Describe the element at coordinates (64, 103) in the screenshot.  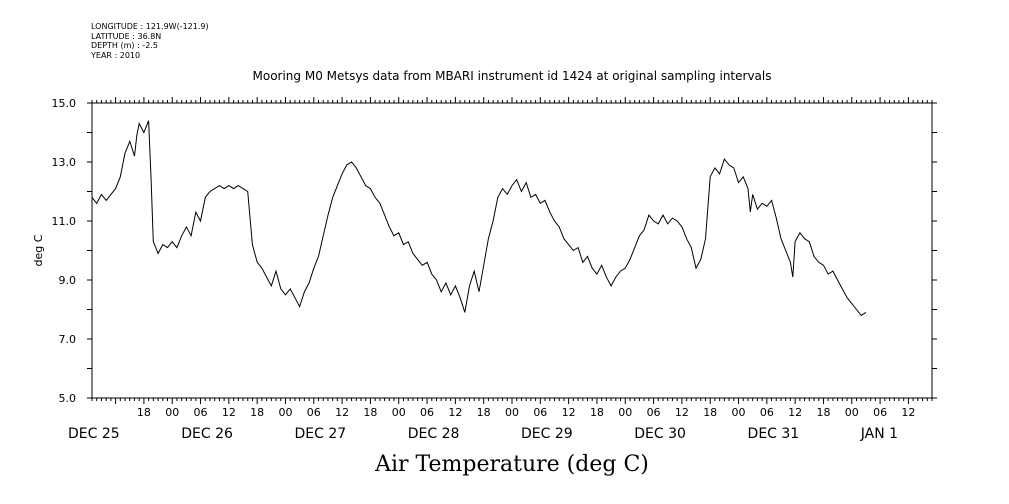
I see `y-tick-label: 15.0` at that location.